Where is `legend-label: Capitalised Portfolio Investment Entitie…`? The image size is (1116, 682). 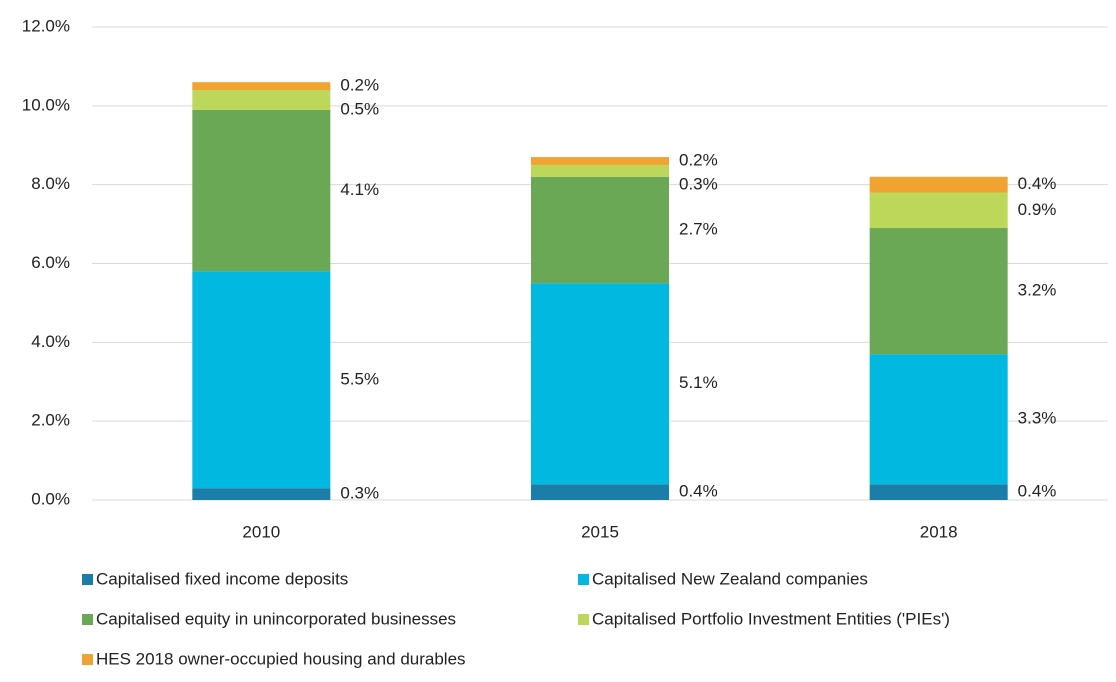
legend-label: Capitalised Portfolio Investment Entitie… is located at coordinates (771, 618).